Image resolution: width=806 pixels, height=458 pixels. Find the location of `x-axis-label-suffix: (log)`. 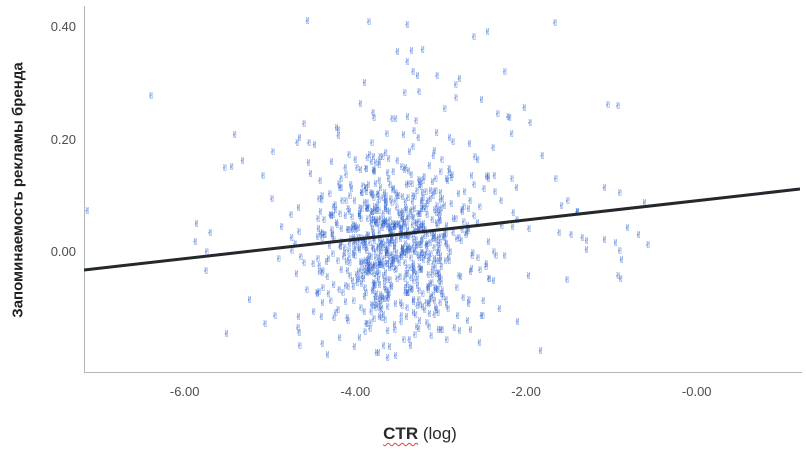

x-axis-label-suffix: (log) is located at coordinates (437, 433).